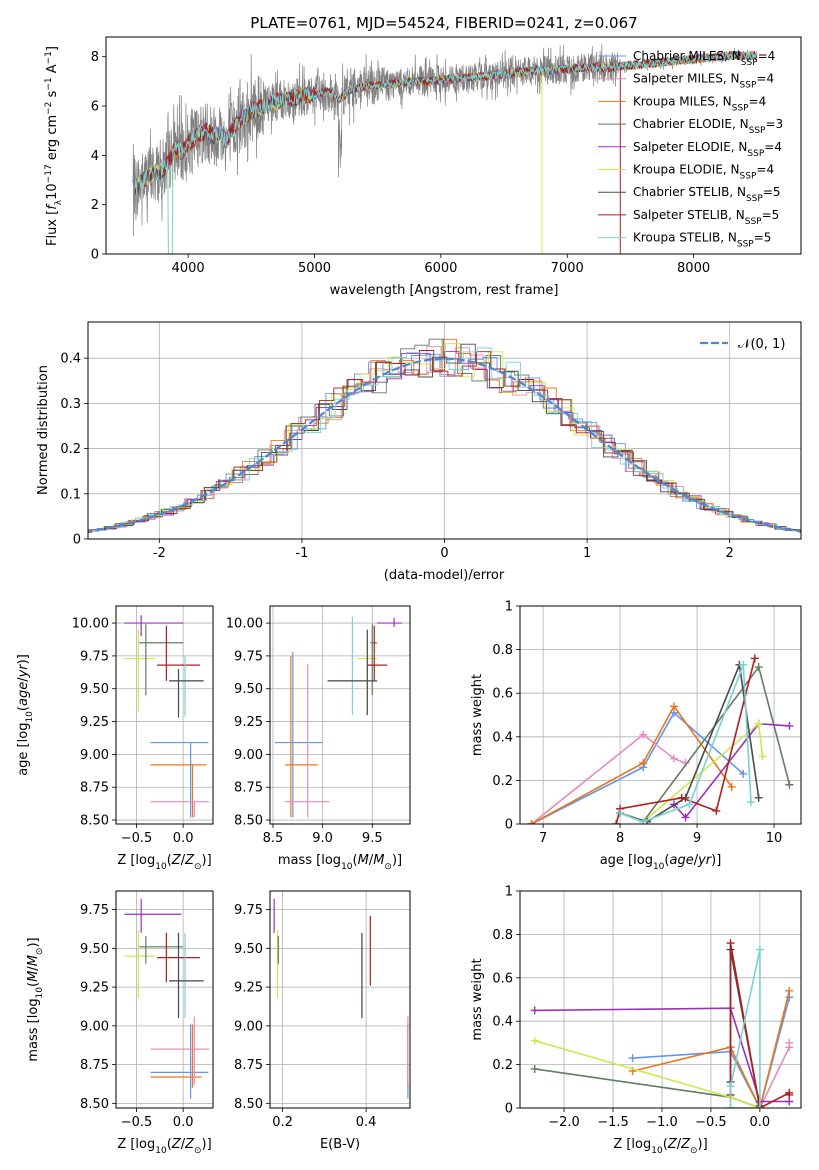 This screenshot has width=819, height=1170. What do you see at coordinates (23, 671) in the screenshot?
I see `label-part: yr` at bounding box center [23, 671].